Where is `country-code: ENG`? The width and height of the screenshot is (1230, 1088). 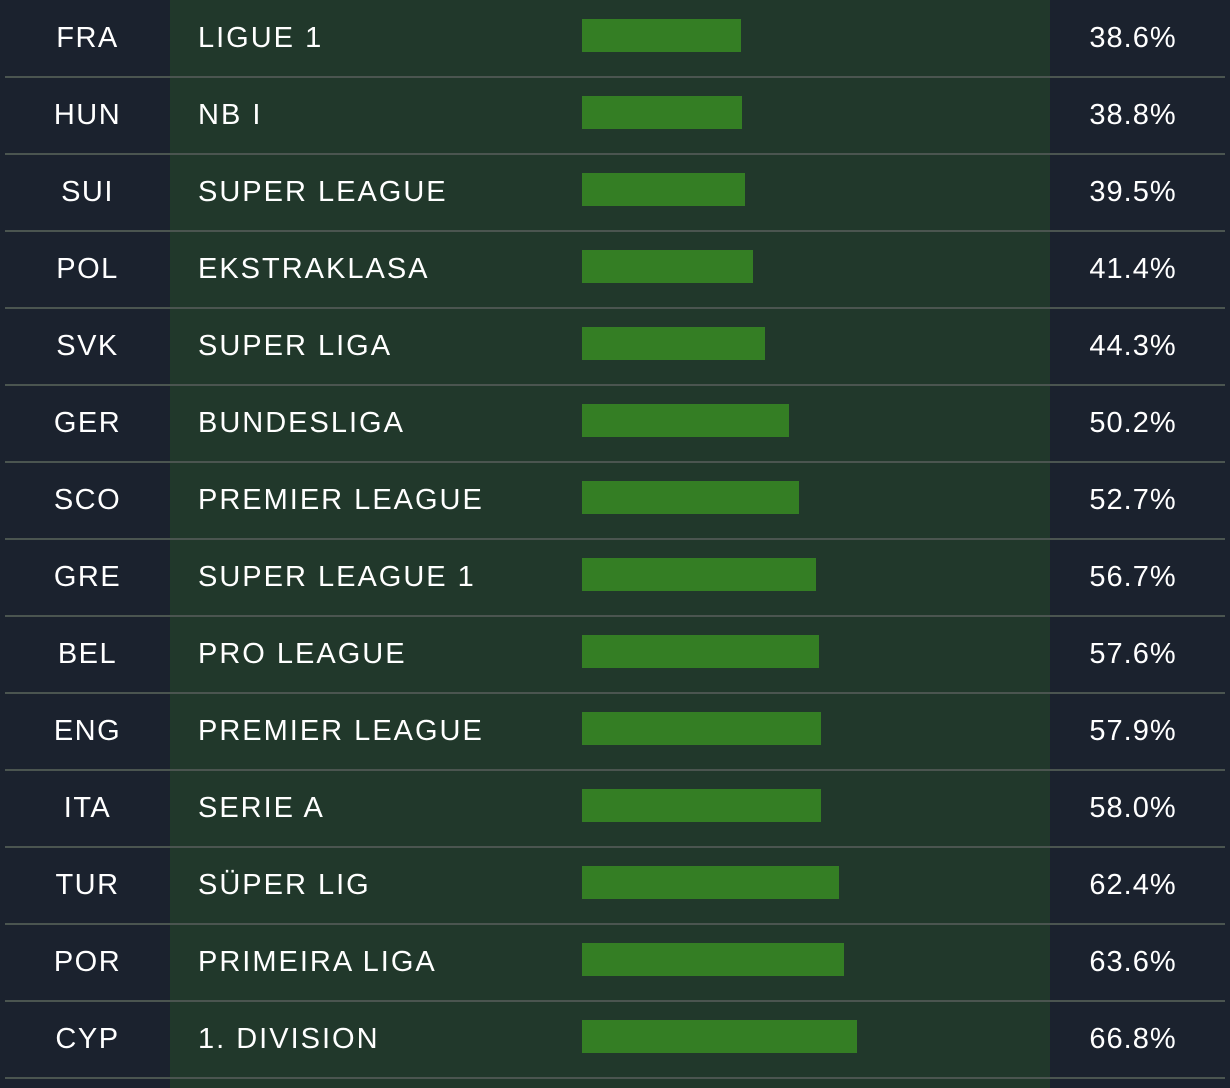 country-code: ENG is located at coordinates (87, 731).